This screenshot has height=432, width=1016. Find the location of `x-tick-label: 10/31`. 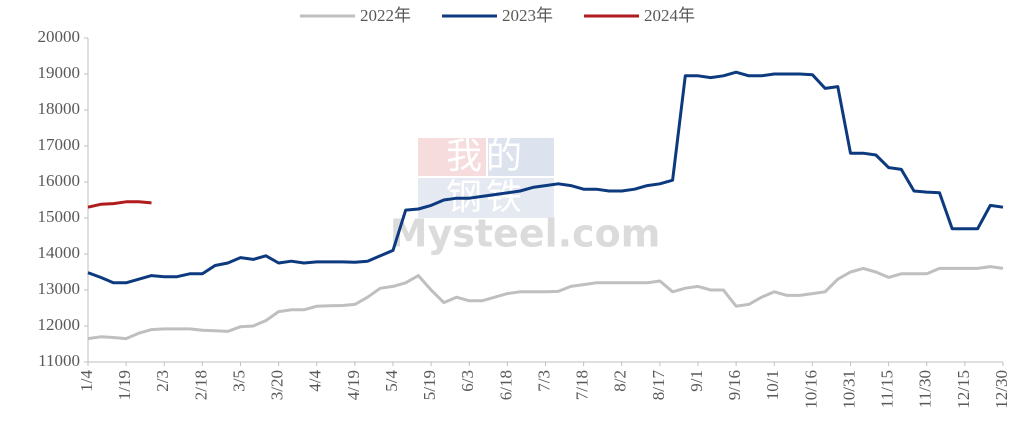

x-tick-label: 10/31 is located at coordinates (848, 389).